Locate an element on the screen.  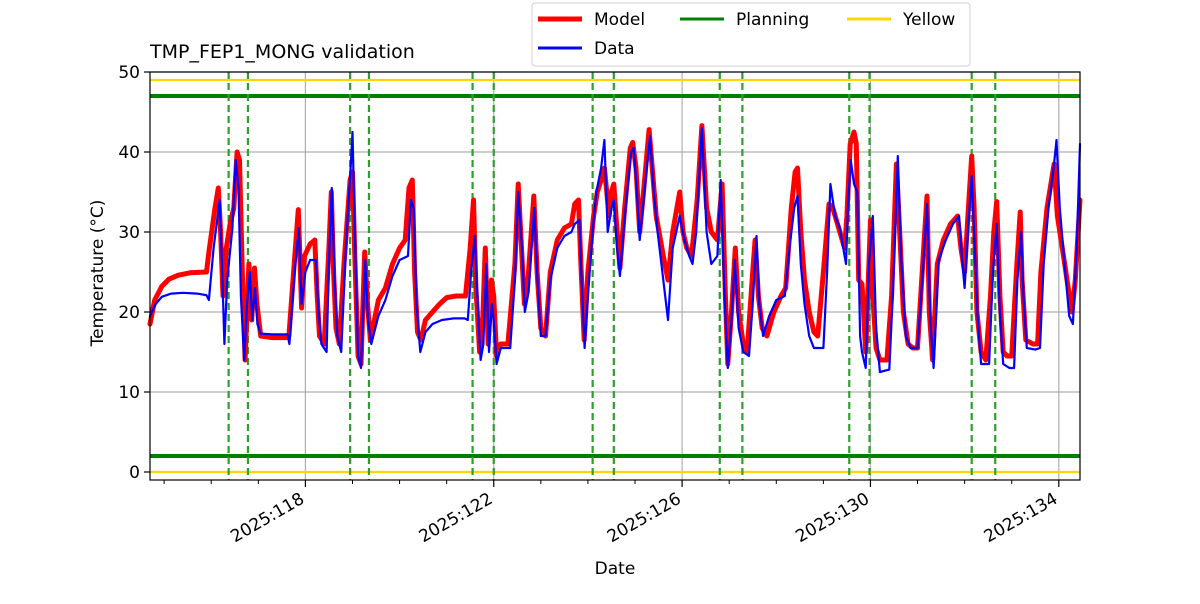
legend-label-model: Model is located at coordinates (619, 20).